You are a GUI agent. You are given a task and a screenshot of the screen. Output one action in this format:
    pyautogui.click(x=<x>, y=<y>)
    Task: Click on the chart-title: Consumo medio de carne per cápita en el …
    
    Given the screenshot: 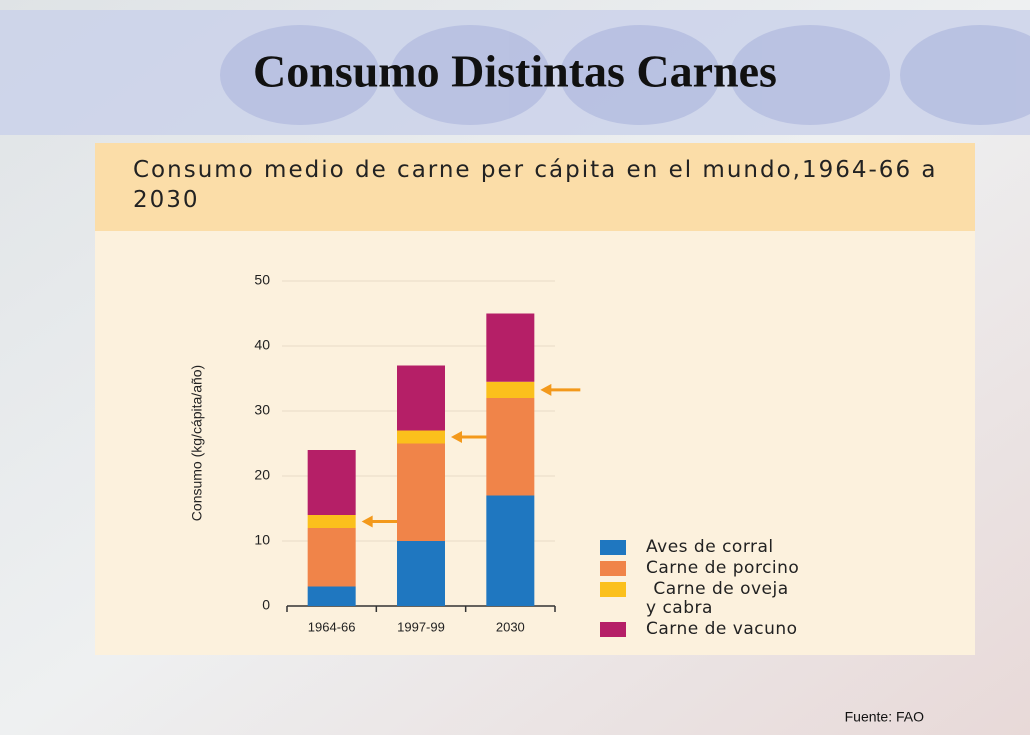 What is the action you would take?
    pyautogui.click(x=535, y=185)
    